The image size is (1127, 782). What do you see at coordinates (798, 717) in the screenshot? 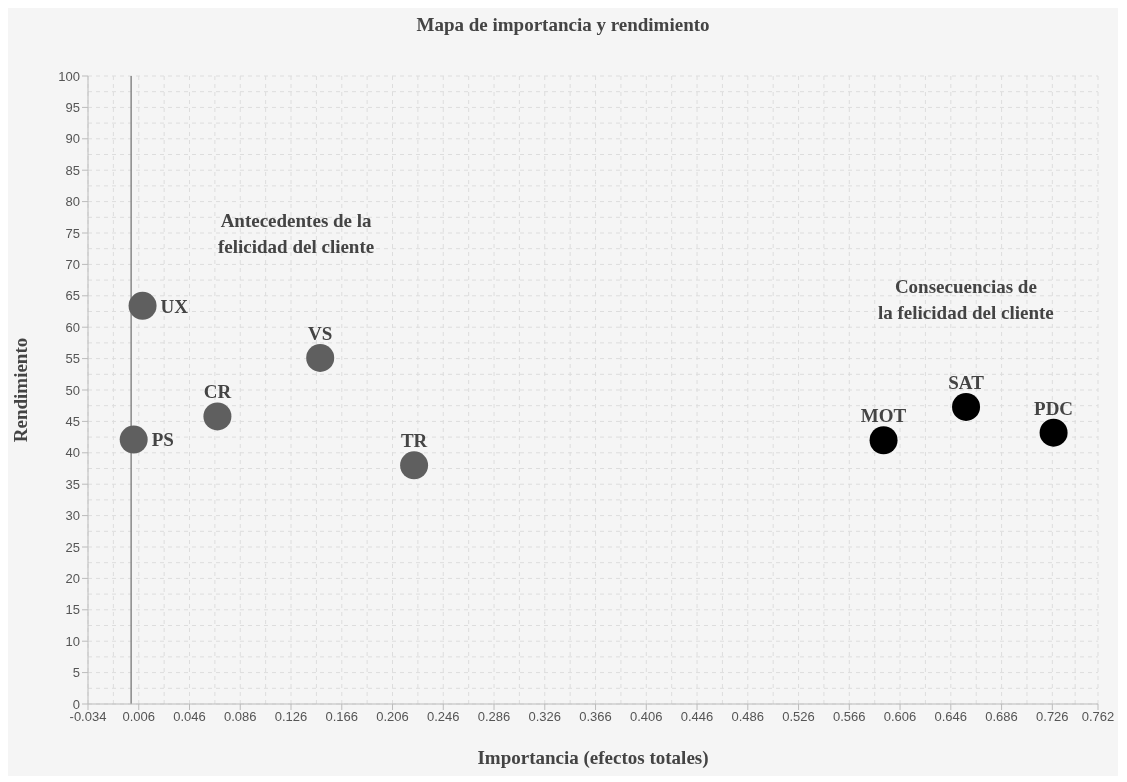
I see `x-tick-label: 0.526` at bounding box center [798, 717].